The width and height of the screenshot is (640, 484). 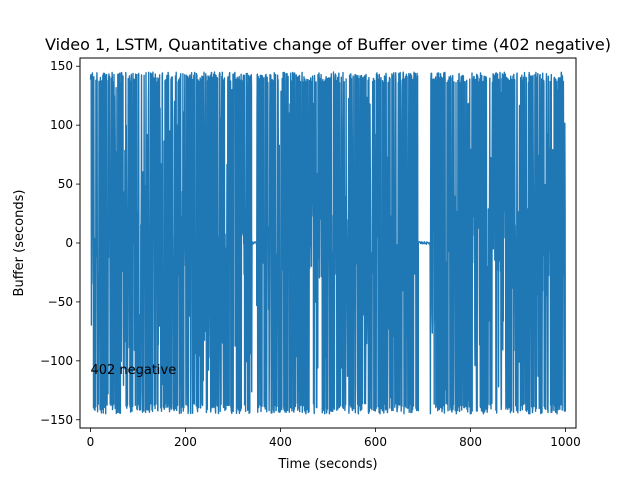 I want to click on x-tick-label: 400, so click(x=280, y=442).